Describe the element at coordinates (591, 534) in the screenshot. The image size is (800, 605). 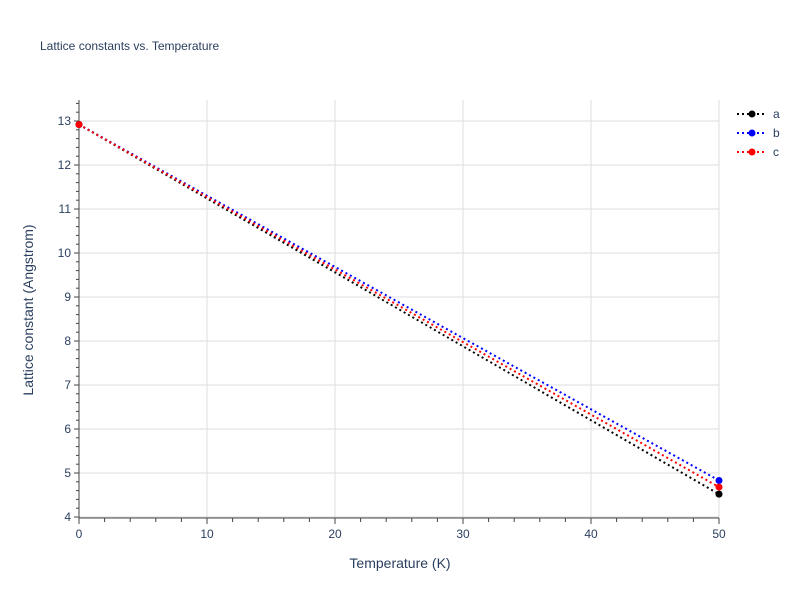
I see `x-tick-label: 40` at that location.